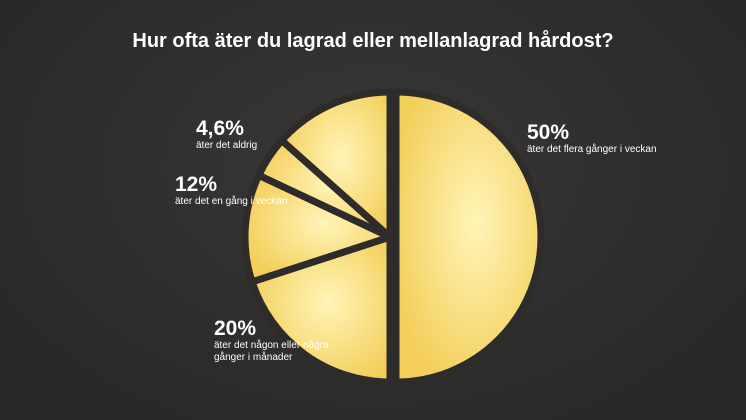 This screenshot has width=746, height=420. Describe the element at coordinates (220, 128) in the screenshot. I see `percent-label: 4,6%` at that location.